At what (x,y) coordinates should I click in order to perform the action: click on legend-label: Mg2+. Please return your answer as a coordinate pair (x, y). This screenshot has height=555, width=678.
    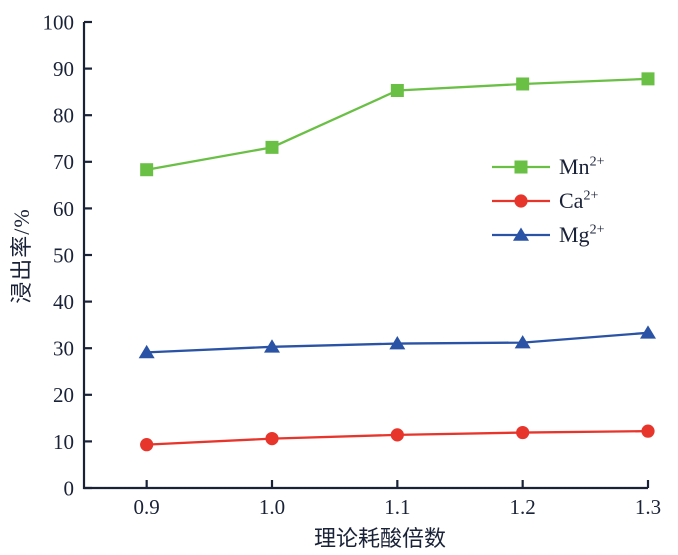
    Looking at the image, I should click on (582, 234).